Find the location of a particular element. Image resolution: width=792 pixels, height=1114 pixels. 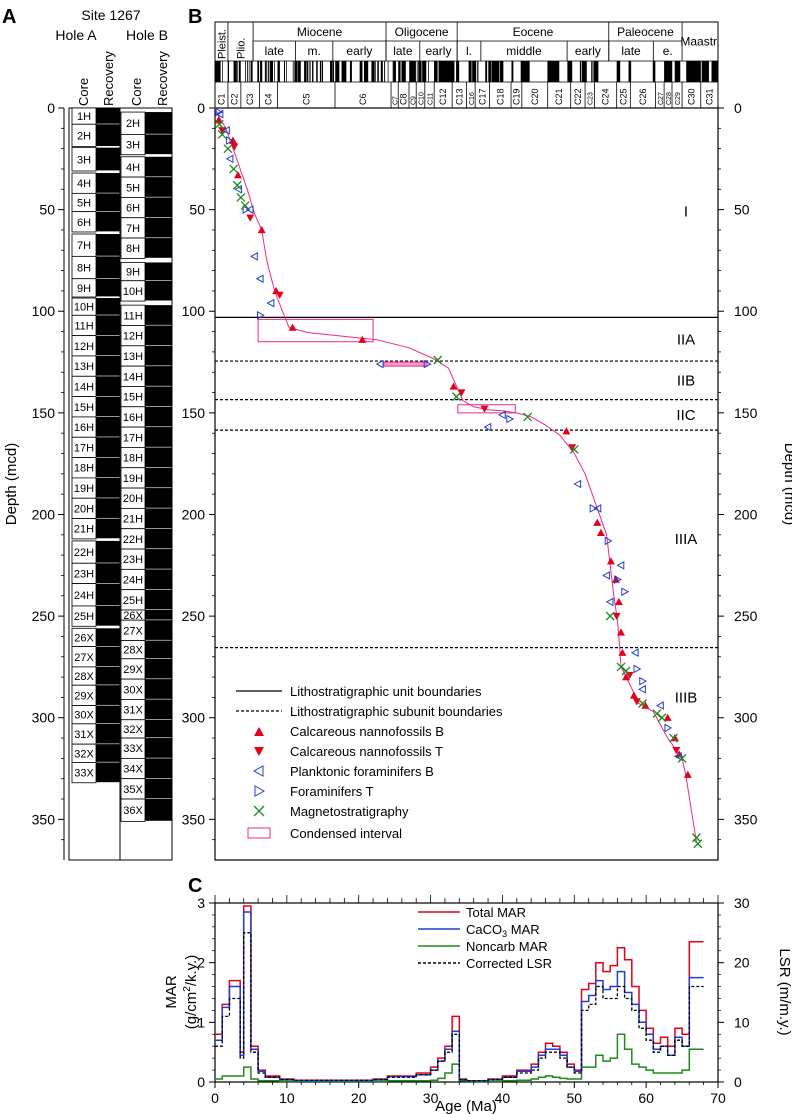

hole-b-core-label-36X: 36X is located at coordinates (133, 811).